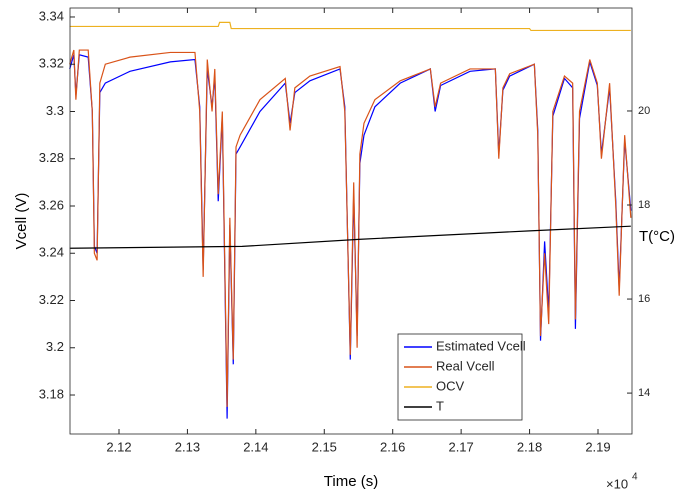 This screenshot has width=681, height=498. Describe the element at coordinates (21, 221) in the screenshot. I see `y-axis-label: Vcell (V)` at that location.